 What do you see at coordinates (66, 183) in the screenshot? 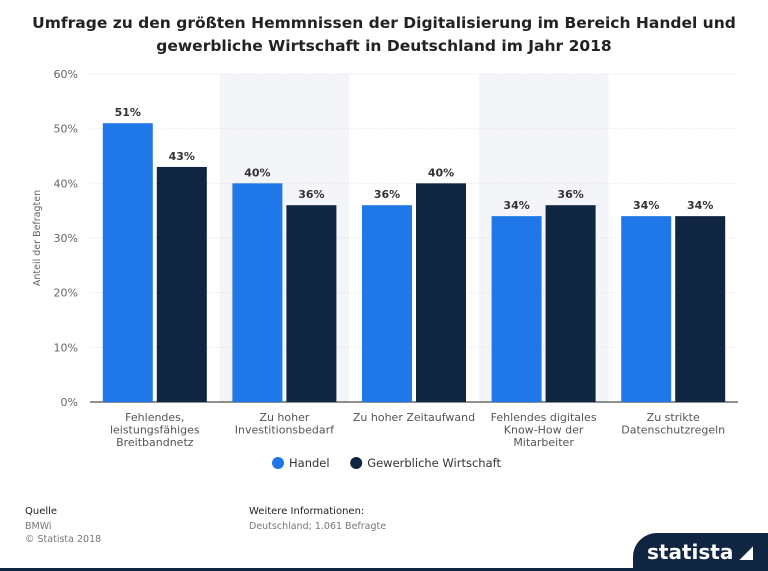
I see `y-tick-label: 40%` at bounding box center [66, 183].